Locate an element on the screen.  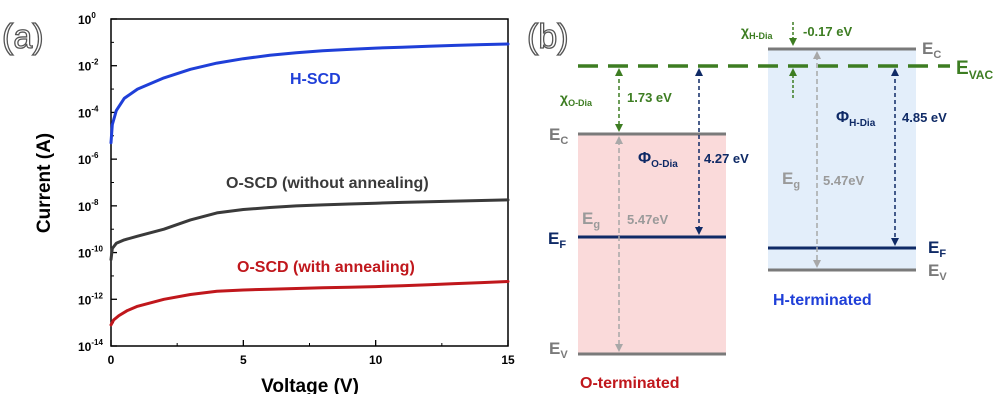
panel-a-label: (a) is located at coordinates (23, 37).